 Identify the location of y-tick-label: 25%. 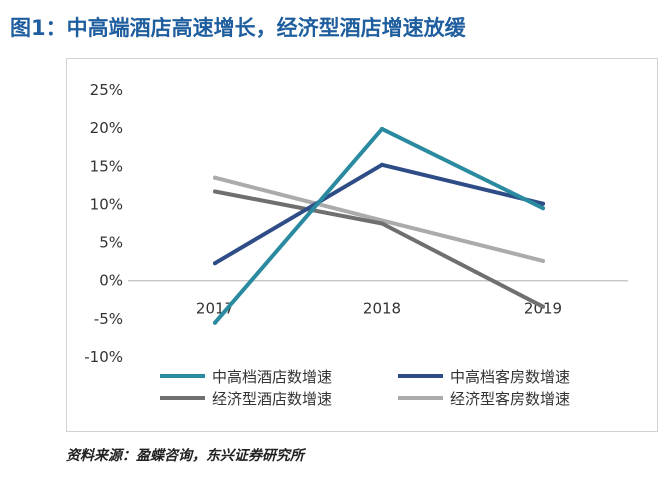
(106, 90).